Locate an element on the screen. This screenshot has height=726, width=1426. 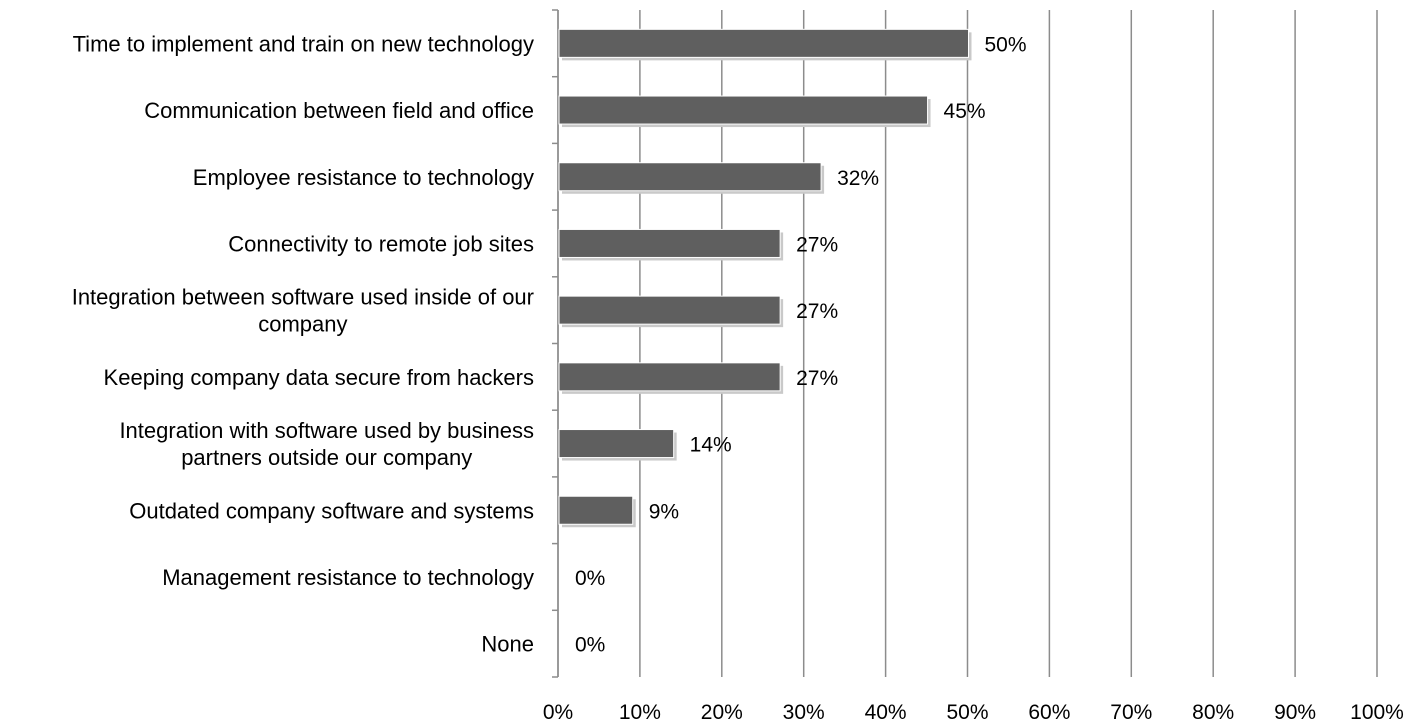
y-axis is located at coordinates (555, 343).